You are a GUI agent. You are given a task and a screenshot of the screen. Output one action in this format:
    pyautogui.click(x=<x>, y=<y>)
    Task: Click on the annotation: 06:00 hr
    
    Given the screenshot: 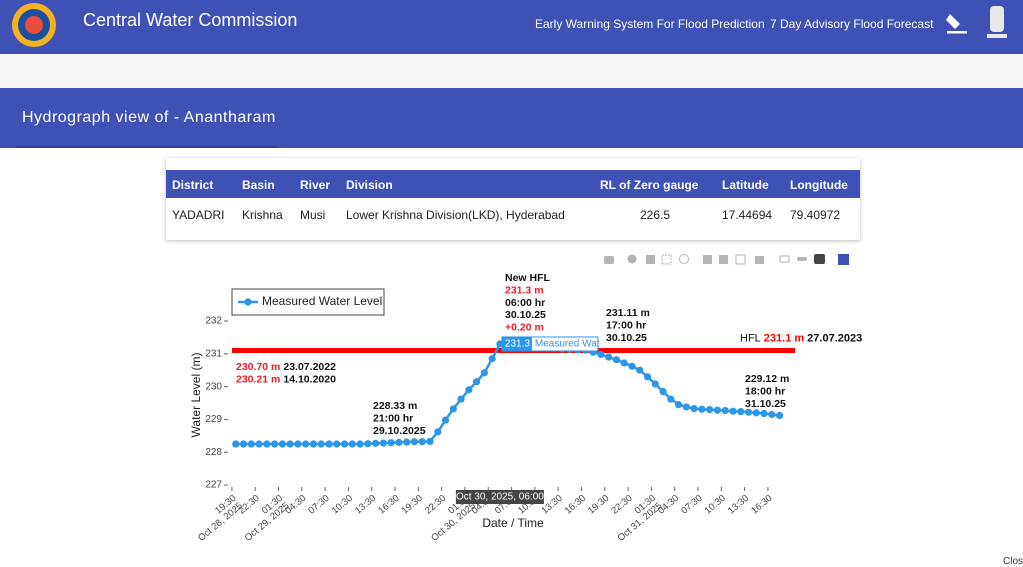 What is the action you would take?
    pyautogui.click(x=525, y=303)
    